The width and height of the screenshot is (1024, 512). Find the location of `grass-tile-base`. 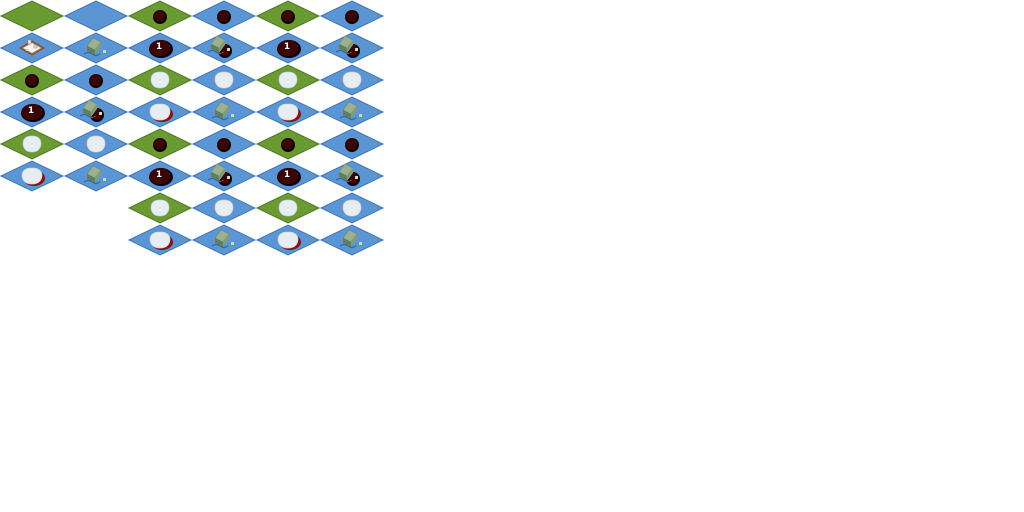

grass-tile-base is located at coordinates (32, 16).